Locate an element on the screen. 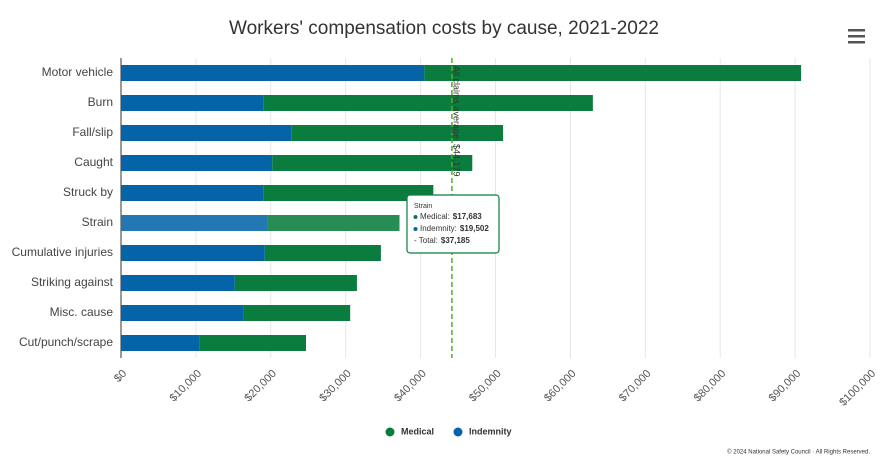 This screenshot has height=470, width=888. x-tick-label: $10,000 is located at coordinates (185, 386).